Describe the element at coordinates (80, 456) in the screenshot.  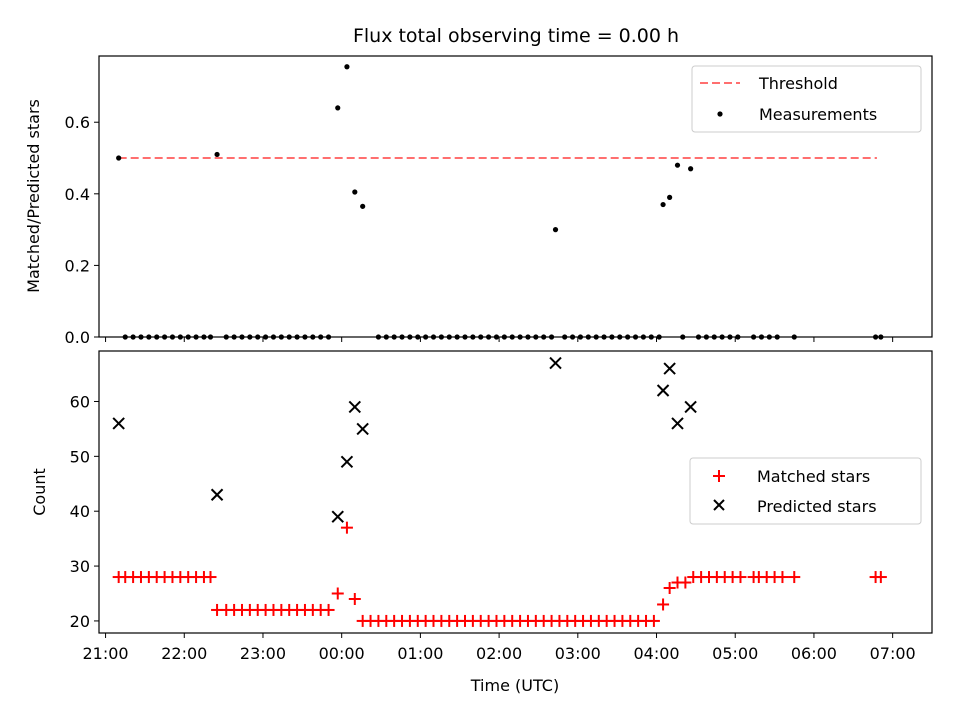
I see `bottom-y-tick-label: 50` at that location.